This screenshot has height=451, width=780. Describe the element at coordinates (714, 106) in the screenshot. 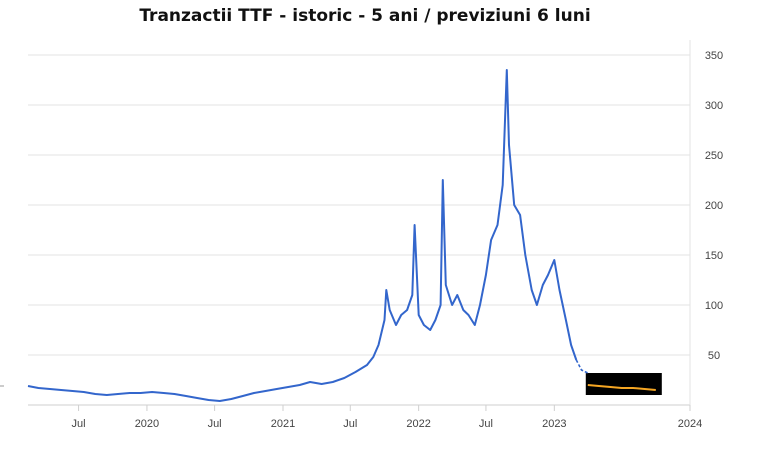

I see `y-tick-label: 300` at that location.